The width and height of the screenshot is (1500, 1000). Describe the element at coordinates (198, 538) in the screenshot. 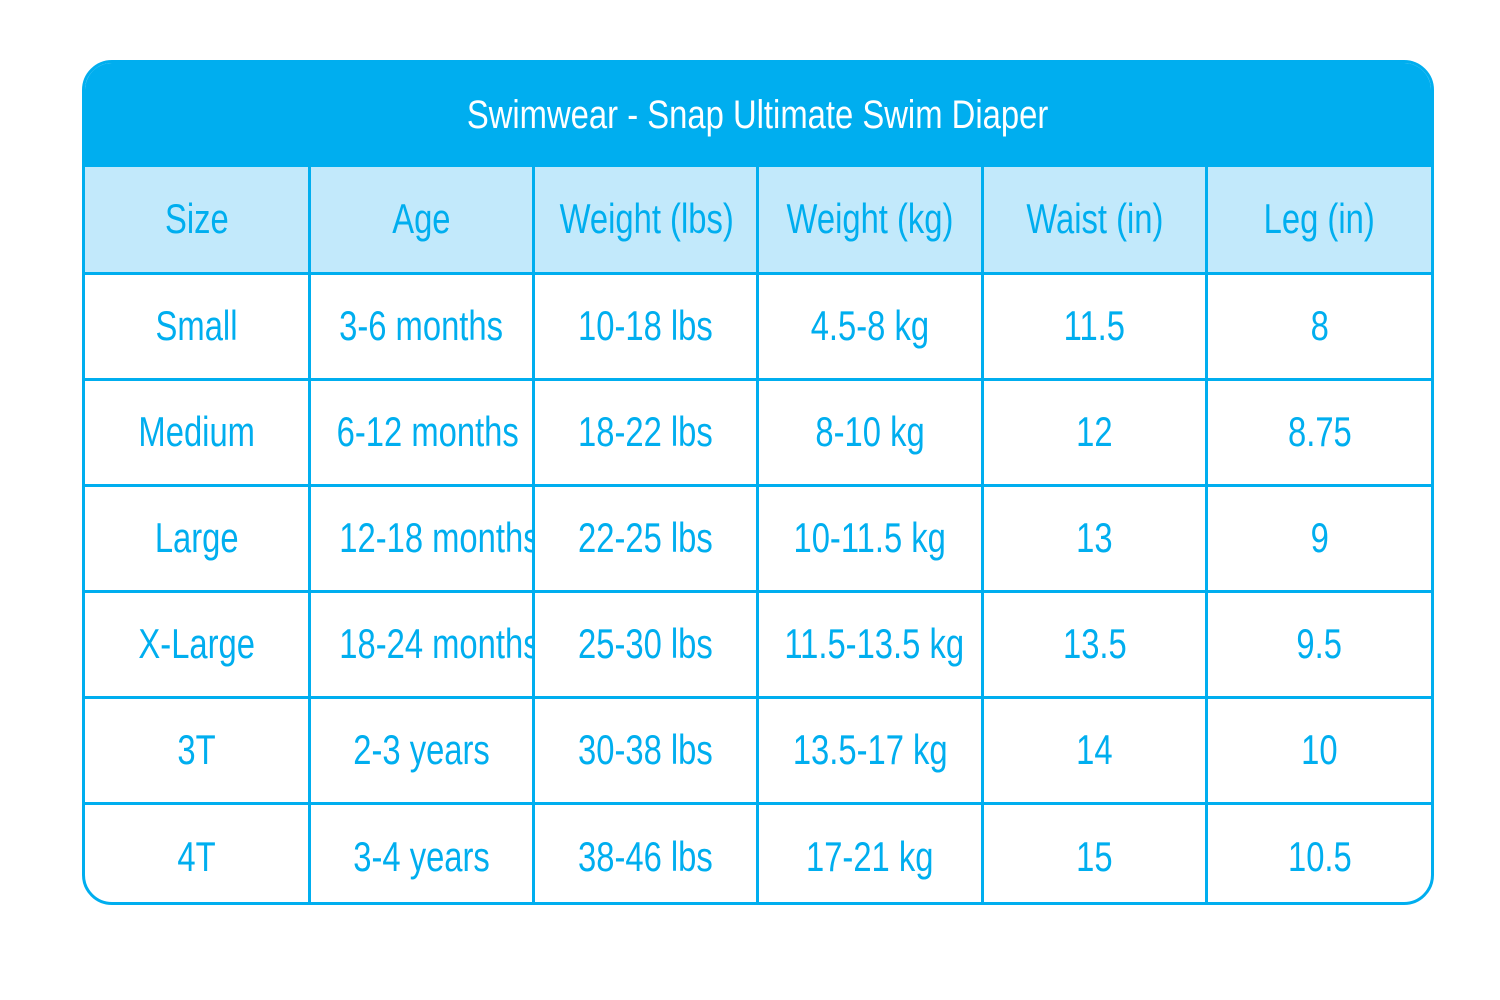

I see `cell-size: Large` at that location.